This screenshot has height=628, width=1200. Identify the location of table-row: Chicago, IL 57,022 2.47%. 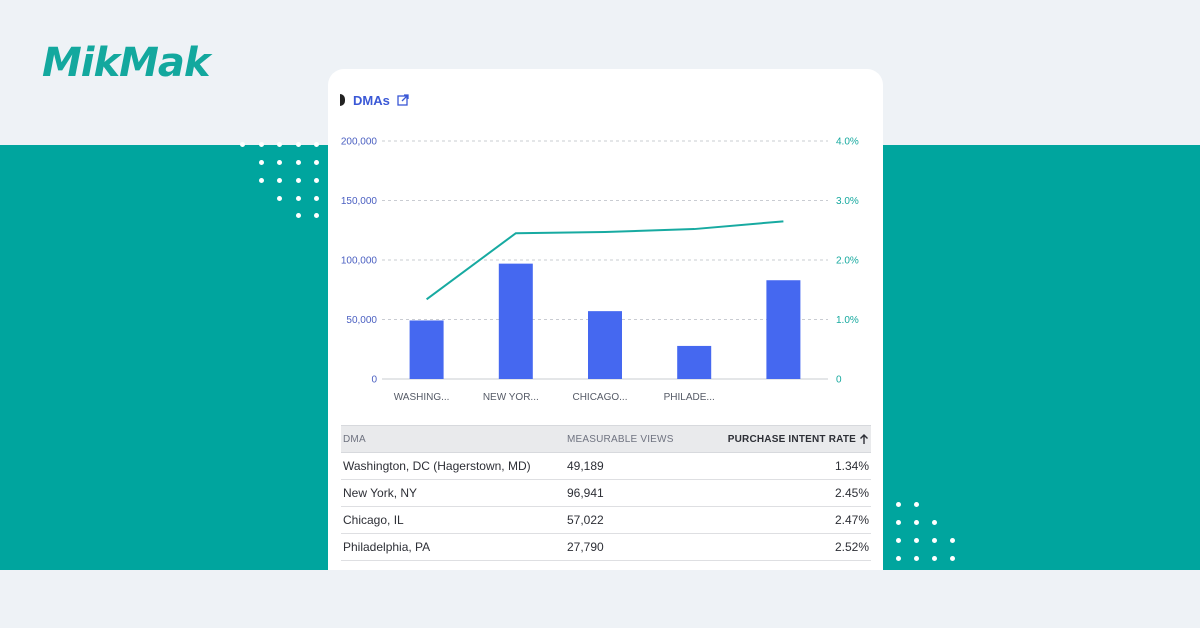
(606, 520).